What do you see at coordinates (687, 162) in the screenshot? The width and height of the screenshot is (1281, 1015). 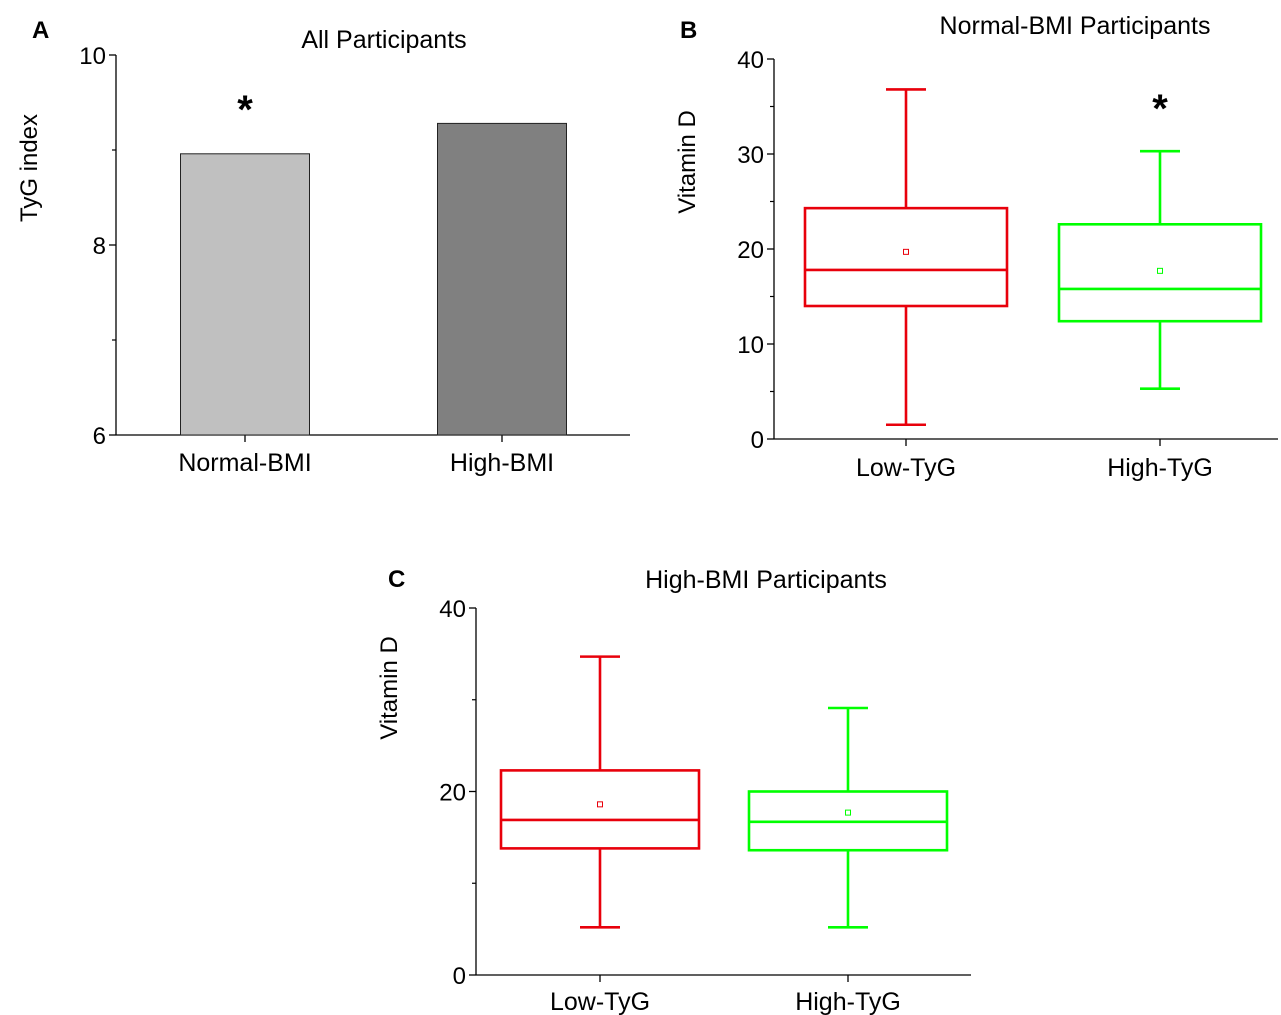 I see `panel-b-ylabel: Vitamin D` at bounding box center [687, 162].